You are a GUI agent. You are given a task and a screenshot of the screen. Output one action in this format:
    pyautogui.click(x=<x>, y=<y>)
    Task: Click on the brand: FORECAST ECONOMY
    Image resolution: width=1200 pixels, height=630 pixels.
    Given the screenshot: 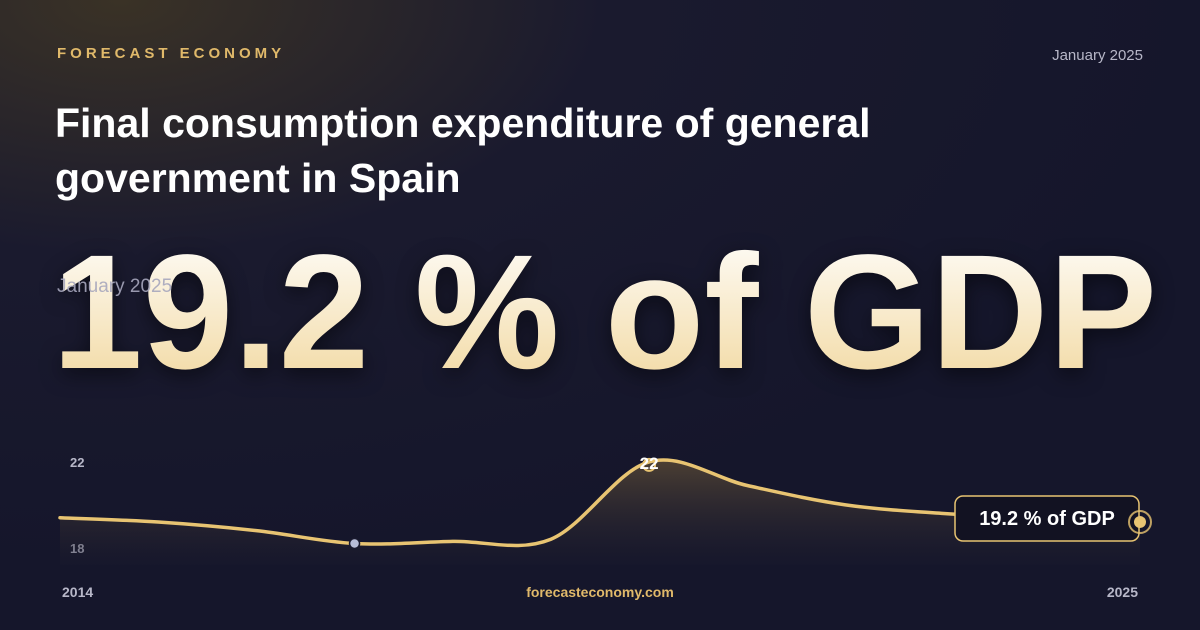 What is the action you would take?
    pyautogui.click(x=171, y=53)
    